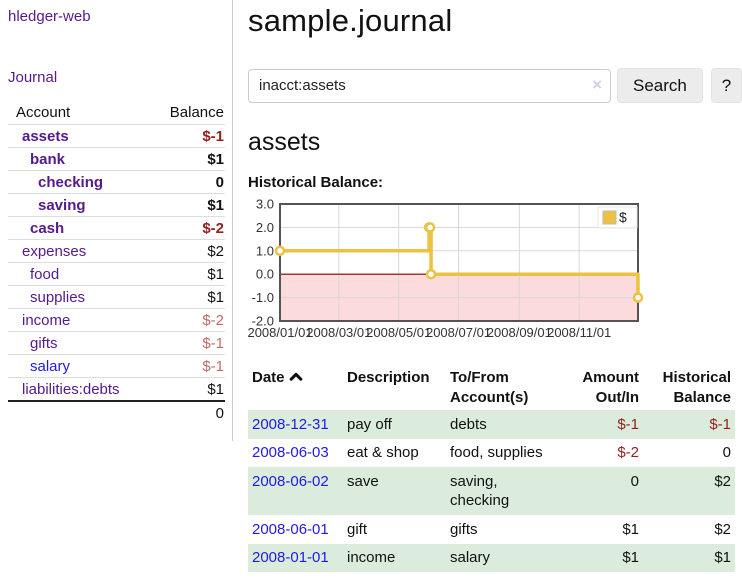 This screenshot has width=742, height=582. I want to click on clear-search-icon: ×, so click(597, 84).